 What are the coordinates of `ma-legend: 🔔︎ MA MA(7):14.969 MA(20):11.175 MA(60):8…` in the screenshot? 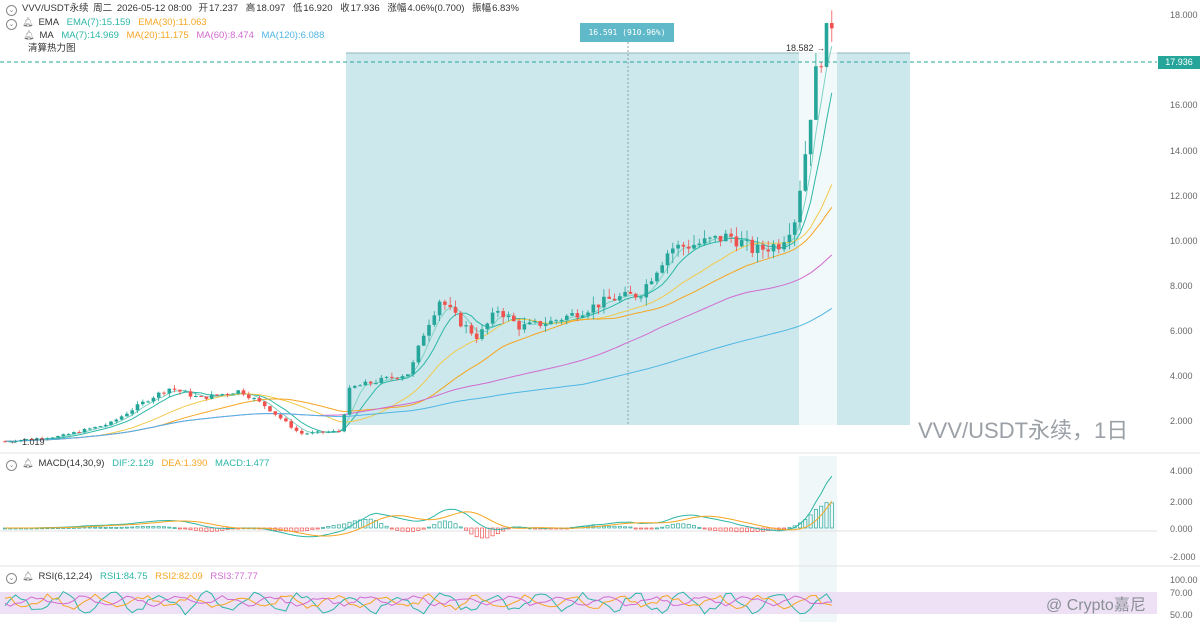 It's located at (167, 35).